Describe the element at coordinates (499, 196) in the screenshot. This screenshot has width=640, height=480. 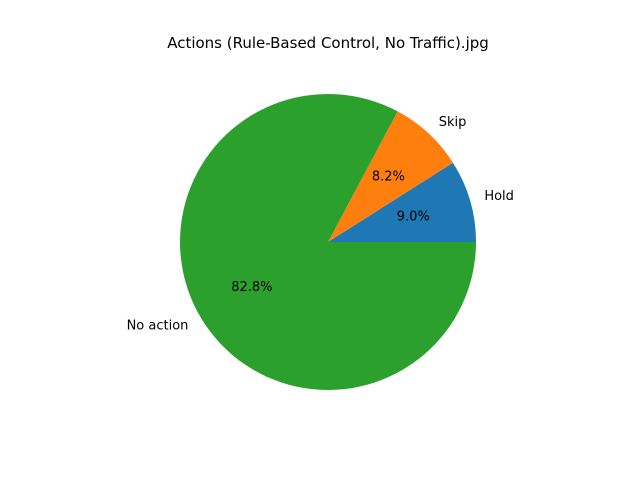
I see `slice-label-hold: Hold` at that location.